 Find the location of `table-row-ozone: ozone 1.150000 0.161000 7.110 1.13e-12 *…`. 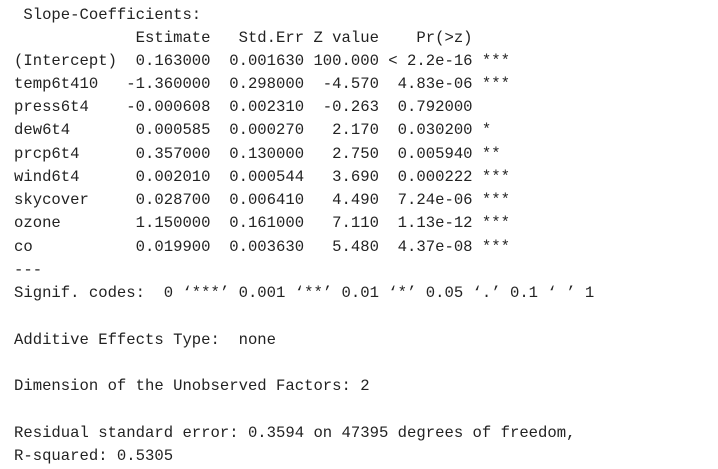

table-row-ozone: ozone 1.150000 0.161000 7.110 1.13e-12 *… is located at coordinates (262, 223).